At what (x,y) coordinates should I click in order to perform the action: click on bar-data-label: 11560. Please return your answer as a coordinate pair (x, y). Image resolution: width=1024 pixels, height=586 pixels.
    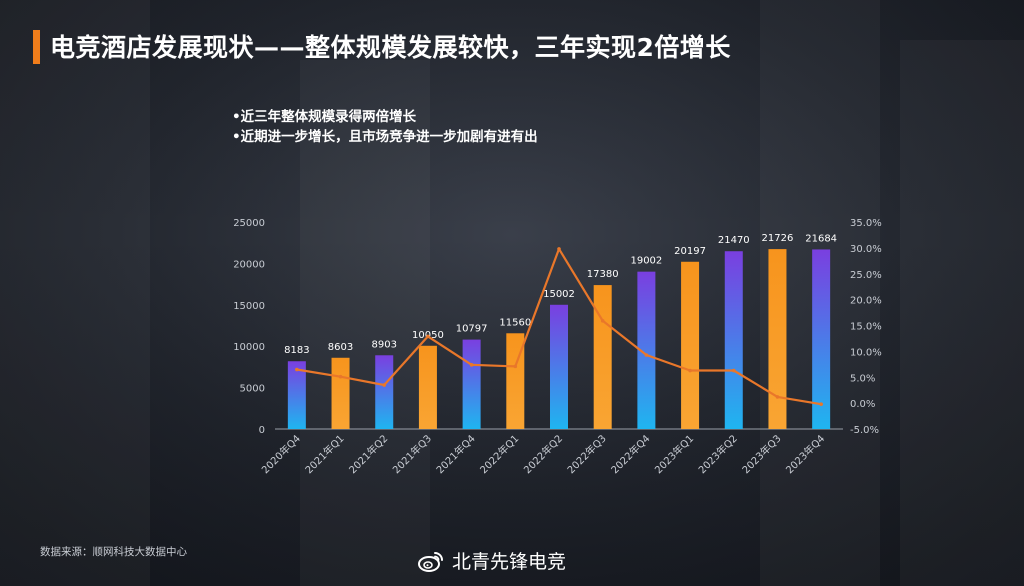
    Looking at the image, I should click on (515, 322).